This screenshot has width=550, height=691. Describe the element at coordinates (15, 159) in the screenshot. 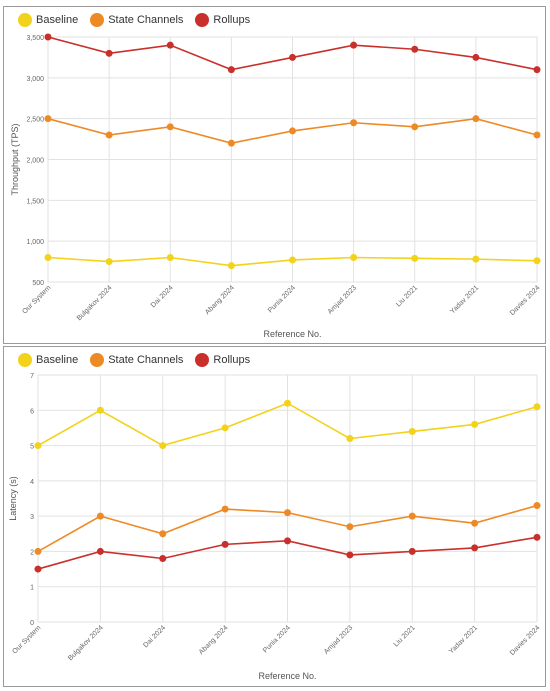

I see `y-axis-title: Throughput (TPS)` at that location.